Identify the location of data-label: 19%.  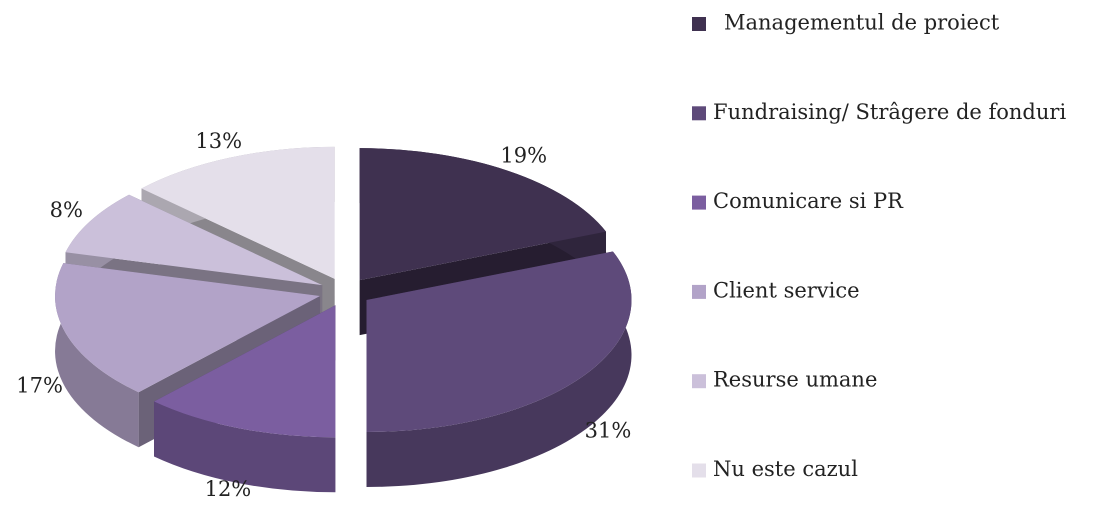
(523, 155).